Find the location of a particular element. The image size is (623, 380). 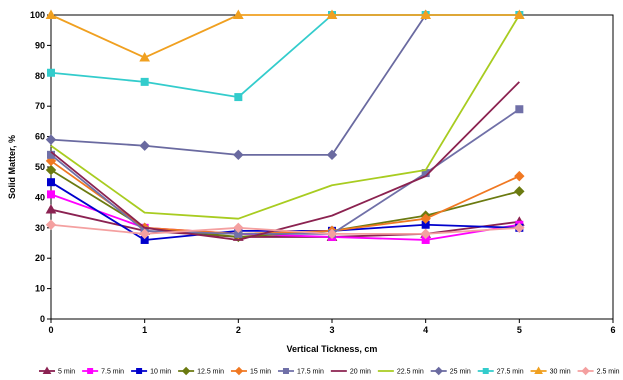

legend-label: 27.5 min is located at coordinates (510, 372).